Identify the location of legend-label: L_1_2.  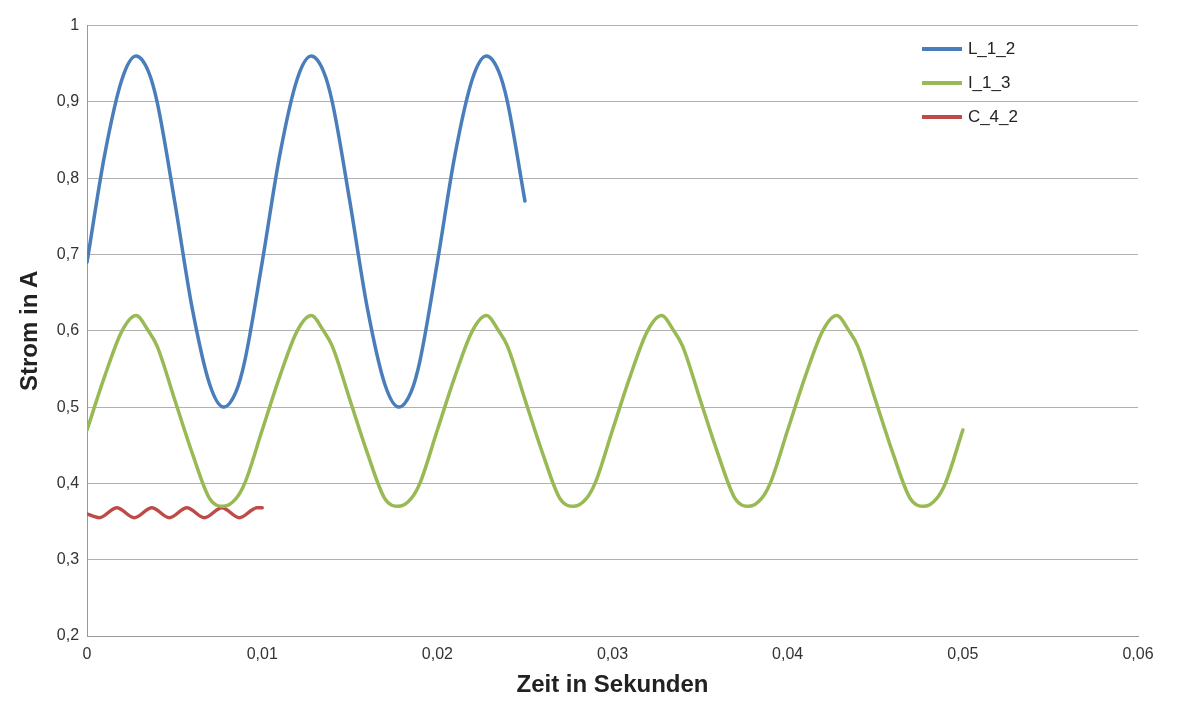
(991, 49).